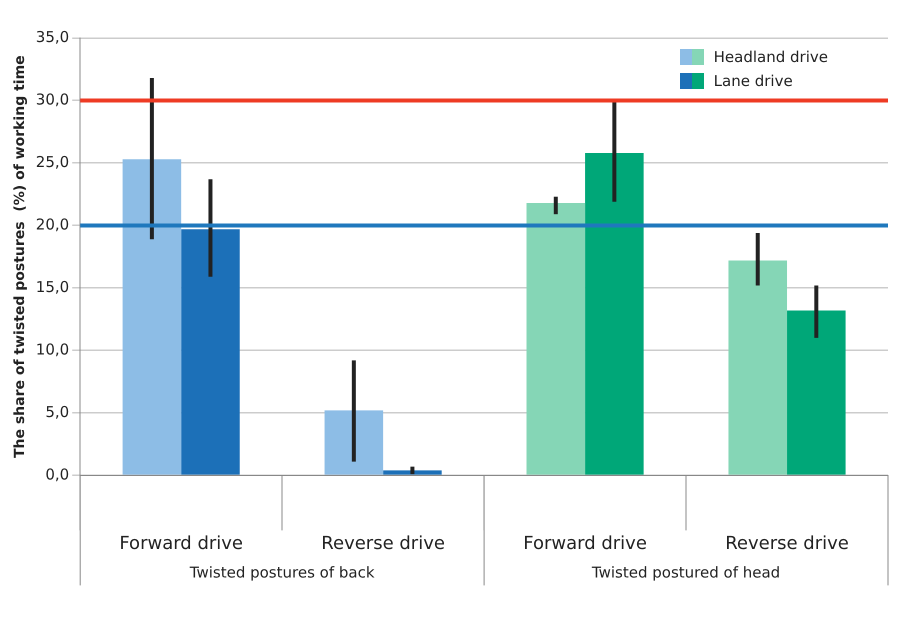  I want to click on y-tick-label: 10,0, so click(53, 349).